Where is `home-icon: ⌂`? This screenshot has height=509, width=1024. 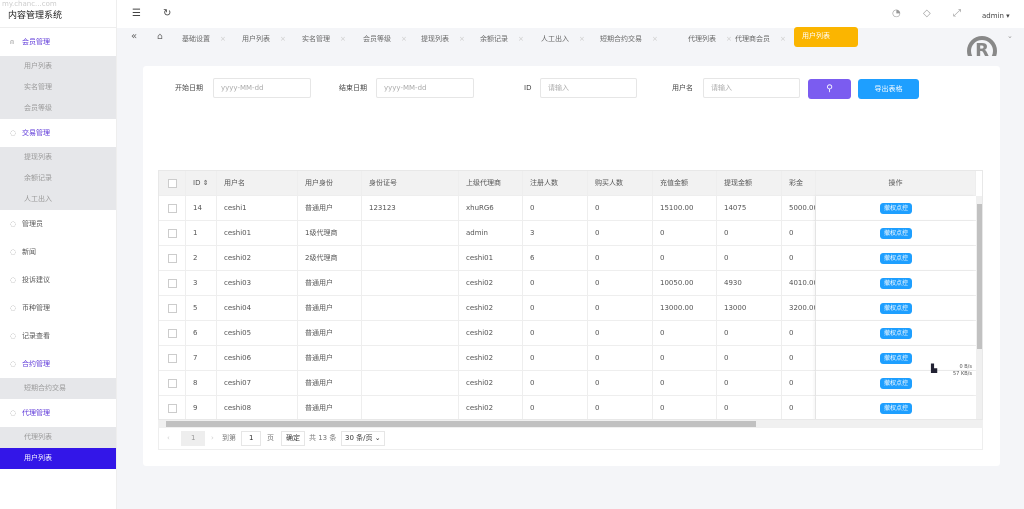 home-icon: ⌂ is located at coordinates (160, 37).